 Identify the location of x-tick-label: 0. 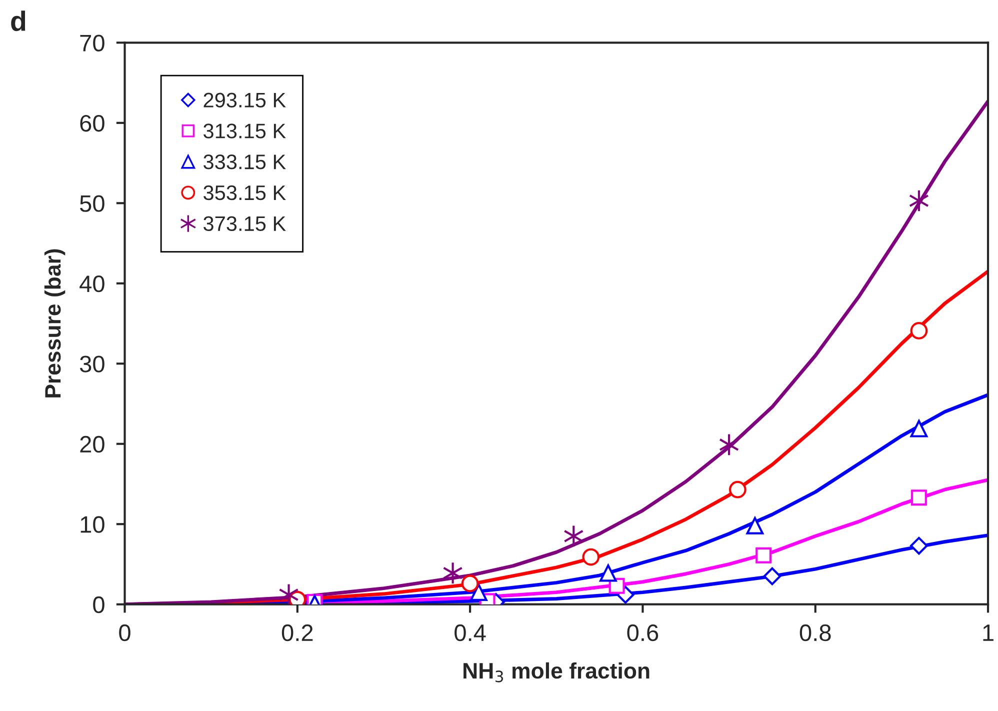
(124, 633).